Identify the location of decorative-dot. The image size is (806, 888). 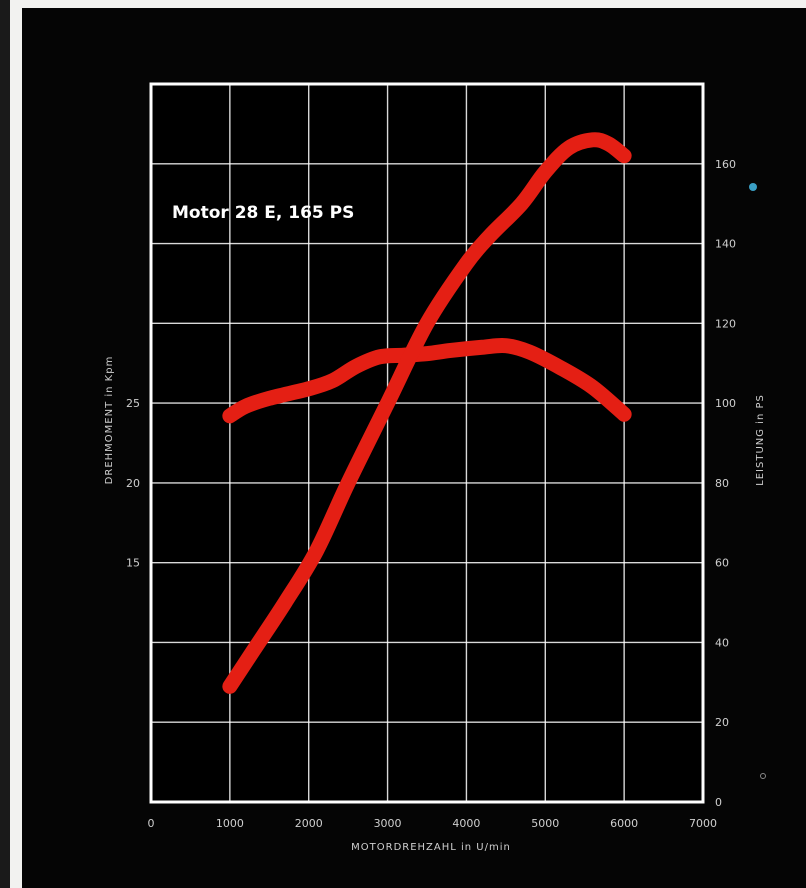
(753, 187).